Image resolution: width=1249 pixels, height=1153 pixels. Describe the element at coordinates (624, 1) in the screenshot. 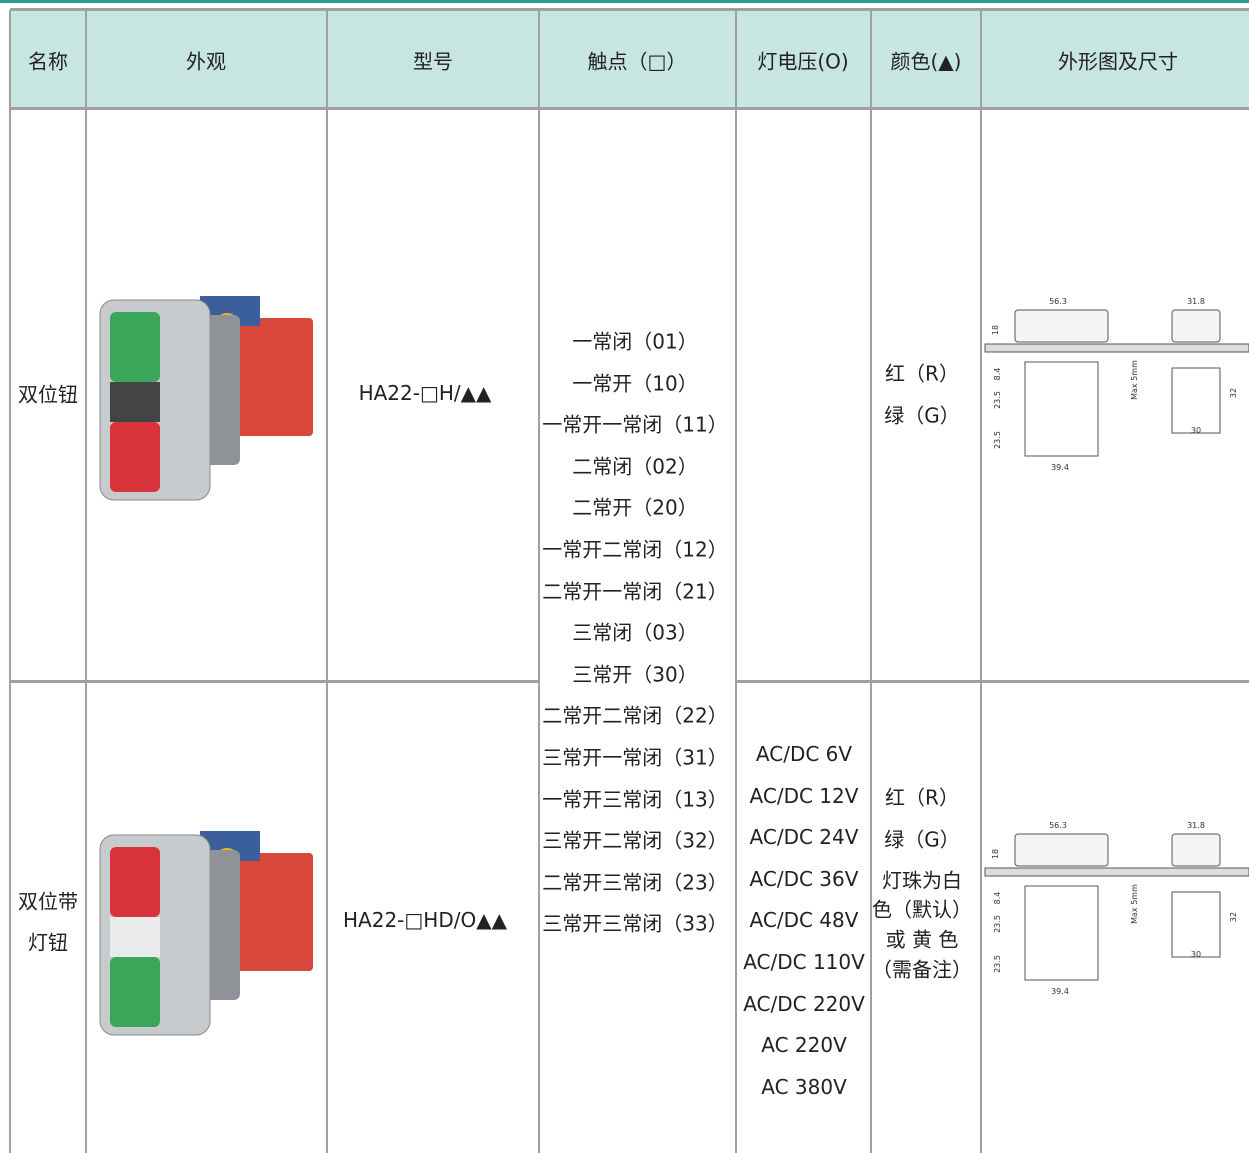

I see `top-rule` at that location.